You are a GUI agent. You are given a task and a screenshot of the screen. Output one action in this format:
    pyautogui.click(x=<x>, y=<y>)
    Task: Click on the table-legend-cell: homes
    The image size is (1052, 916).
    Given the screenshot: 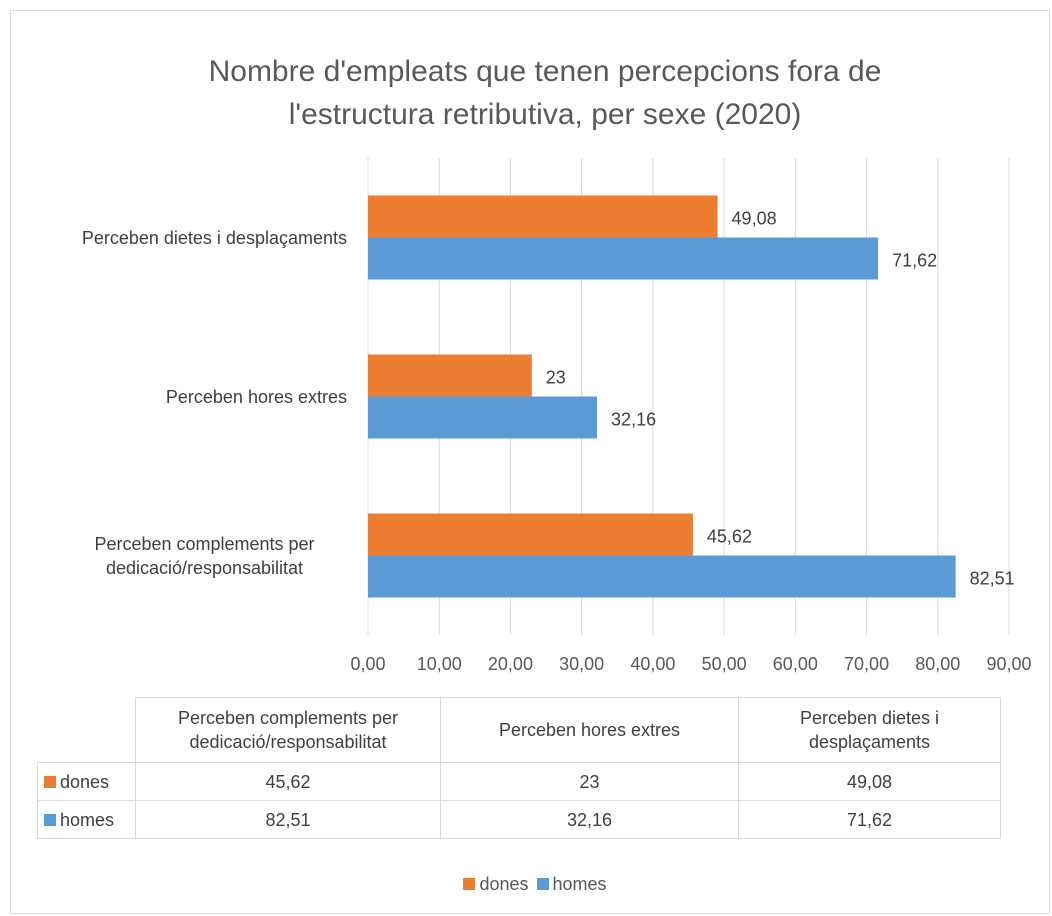 What is the action you would take?
    pyautogui.click(x=86, y=819)
    